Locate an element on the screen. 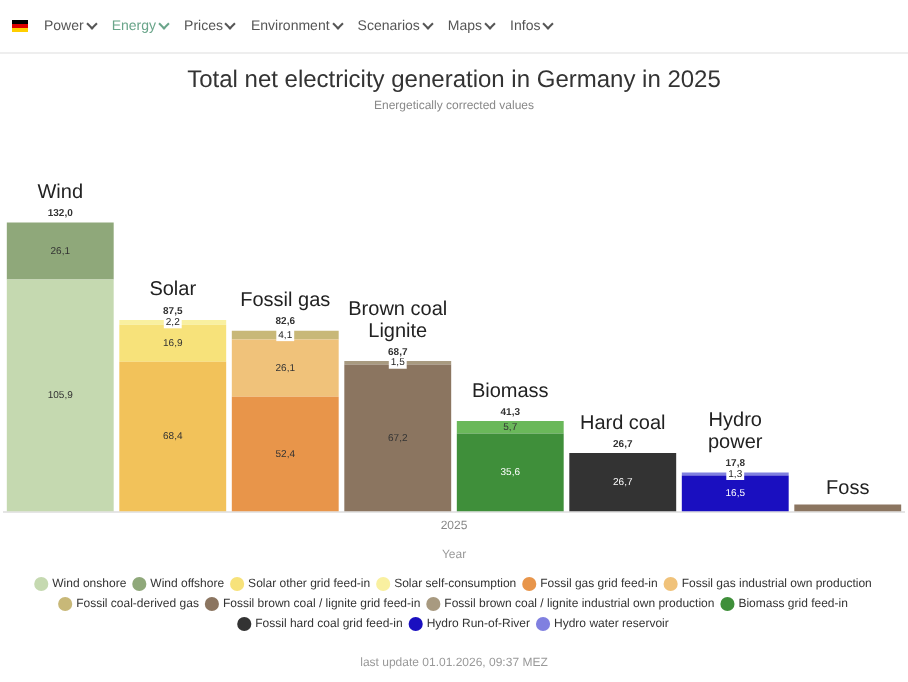 This screenshot has width=908, height=682. chart-title: Total net electricity generation in Germany in 2025 is located at coordinates (454, 79).